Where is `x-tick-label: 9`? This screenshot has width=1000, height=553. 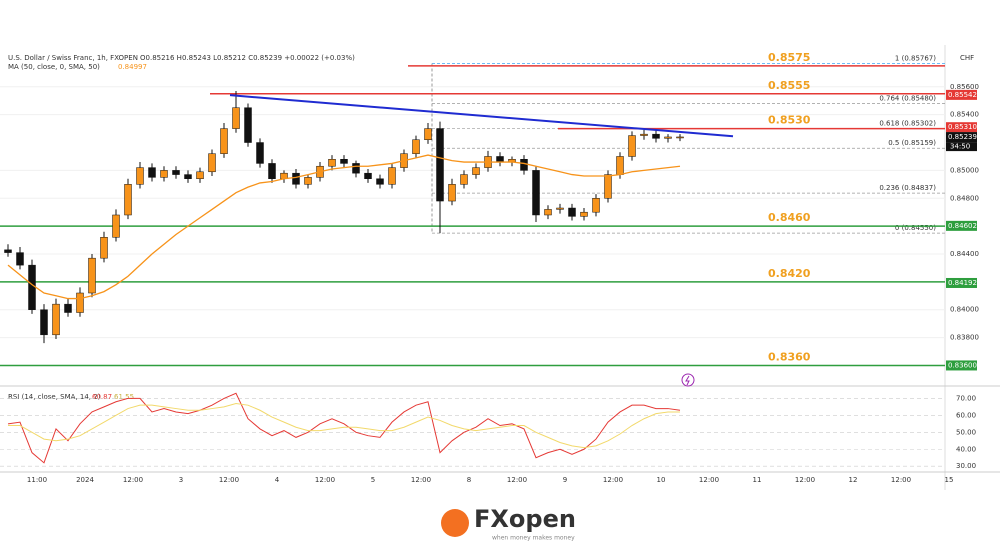
x-tick-label: 9 is located at coordinates (565, 480).